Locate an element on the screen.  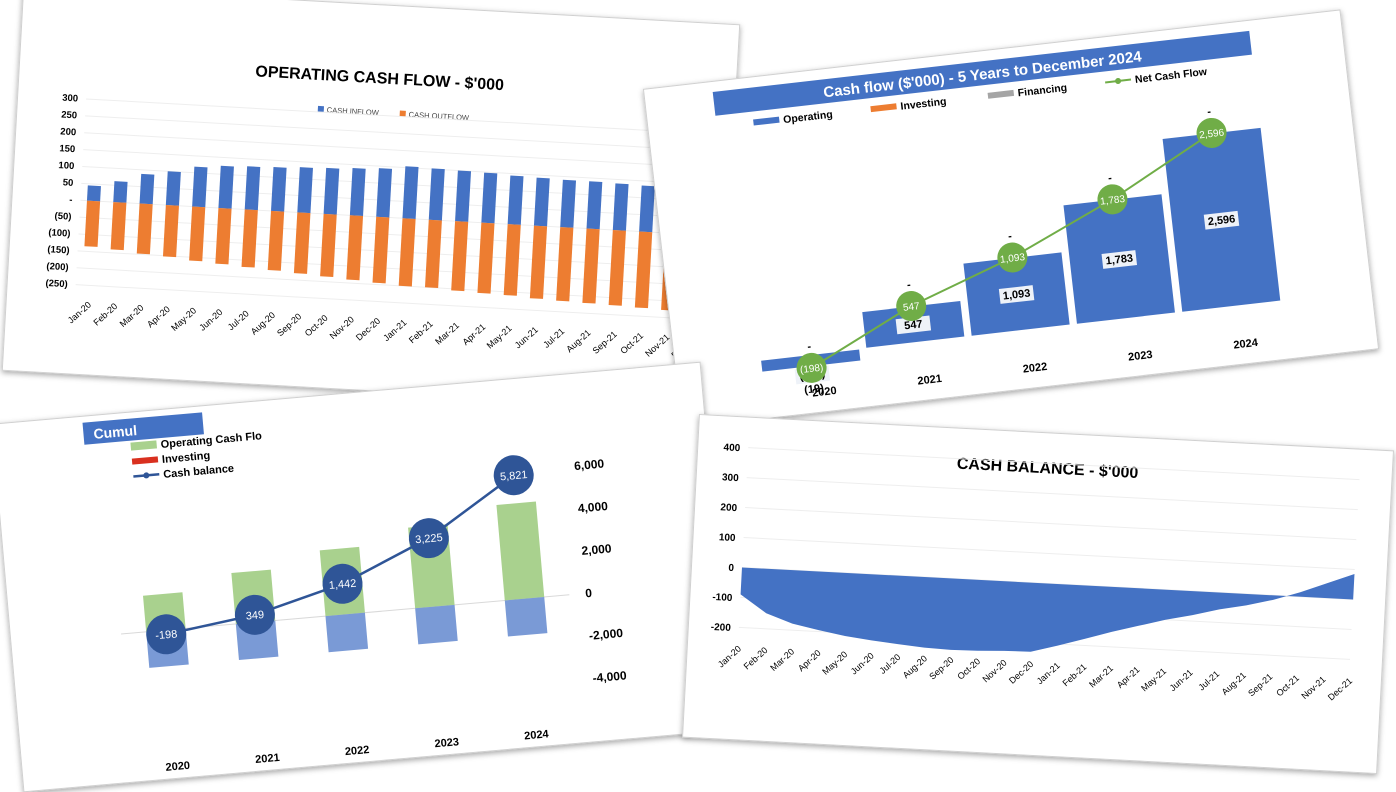
legend-label: CASH OUTFLOW is located at coordinates (439, 116).